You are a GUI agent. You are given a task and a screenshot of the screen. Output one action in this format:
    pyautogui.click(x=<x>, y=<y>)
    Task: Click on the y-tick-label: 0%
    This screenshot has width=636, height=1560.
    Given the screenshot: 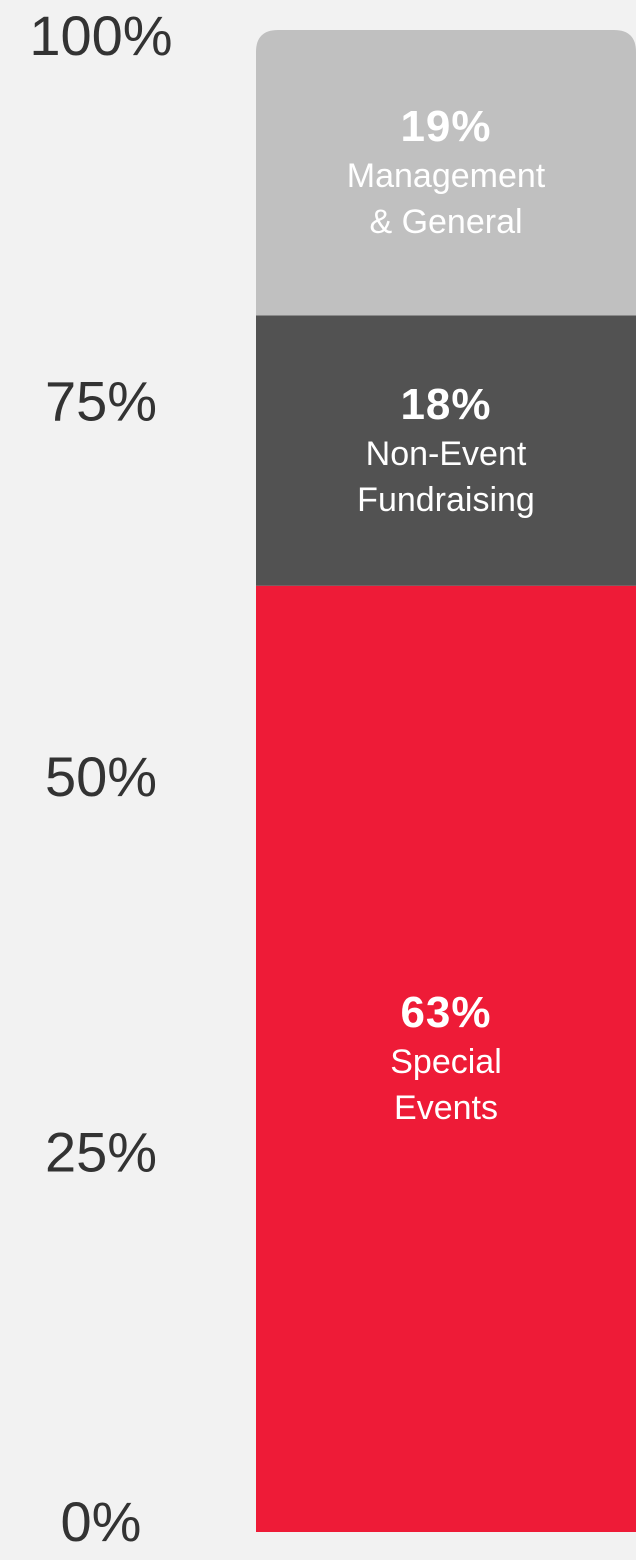 What is the action you would take?
    pyautogui.click(x=101, y=1521)
    